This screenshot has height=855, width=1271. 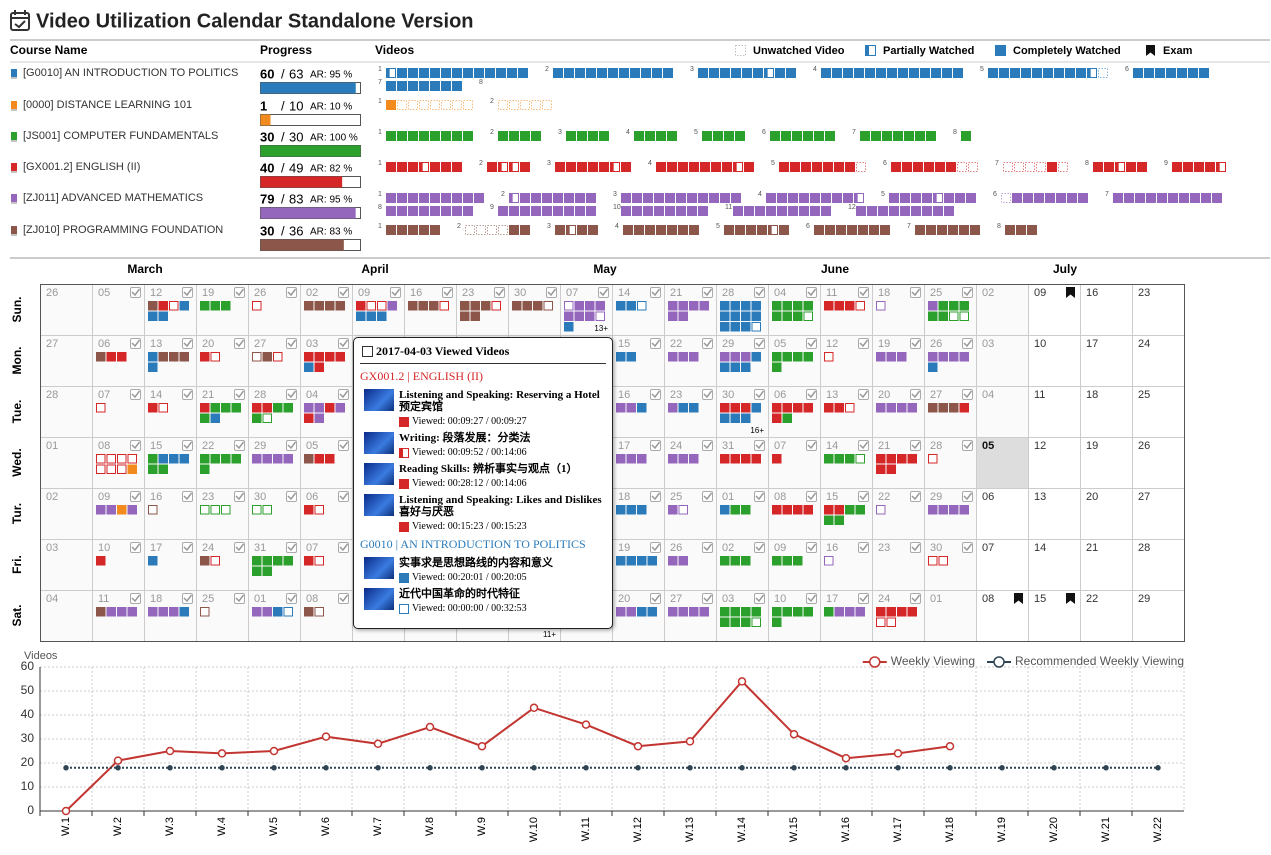 What do you see at coordinates (156, 548) in the screenshot?
I see `day-number: 17` at bounding box center [156, 548].